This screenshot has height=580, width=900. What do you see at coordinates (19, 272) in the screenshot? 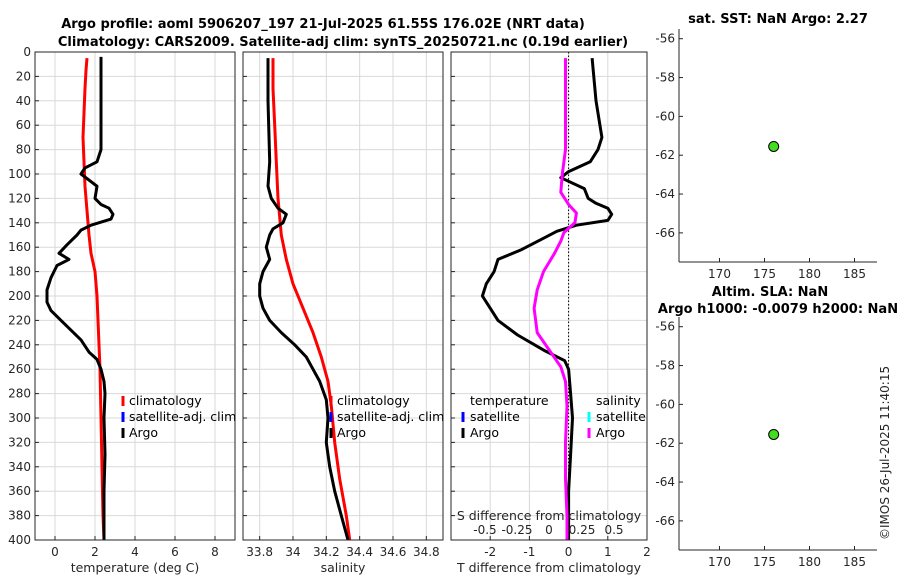
I see `ytick-label: 180` at bounding box center [19, 272].